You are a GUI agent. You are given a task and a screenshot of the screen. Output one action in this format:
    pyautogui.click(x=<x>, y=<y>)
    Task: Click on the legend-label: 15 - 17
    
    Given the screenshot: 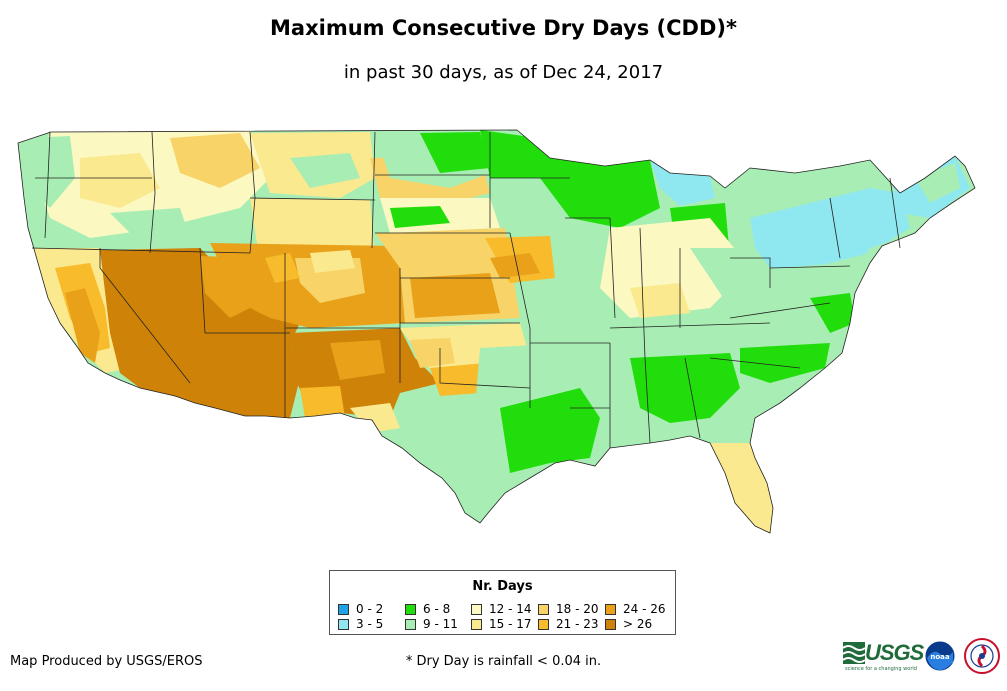 What is the action you would take?
    pyautogui.click(x=510, y=624)
    